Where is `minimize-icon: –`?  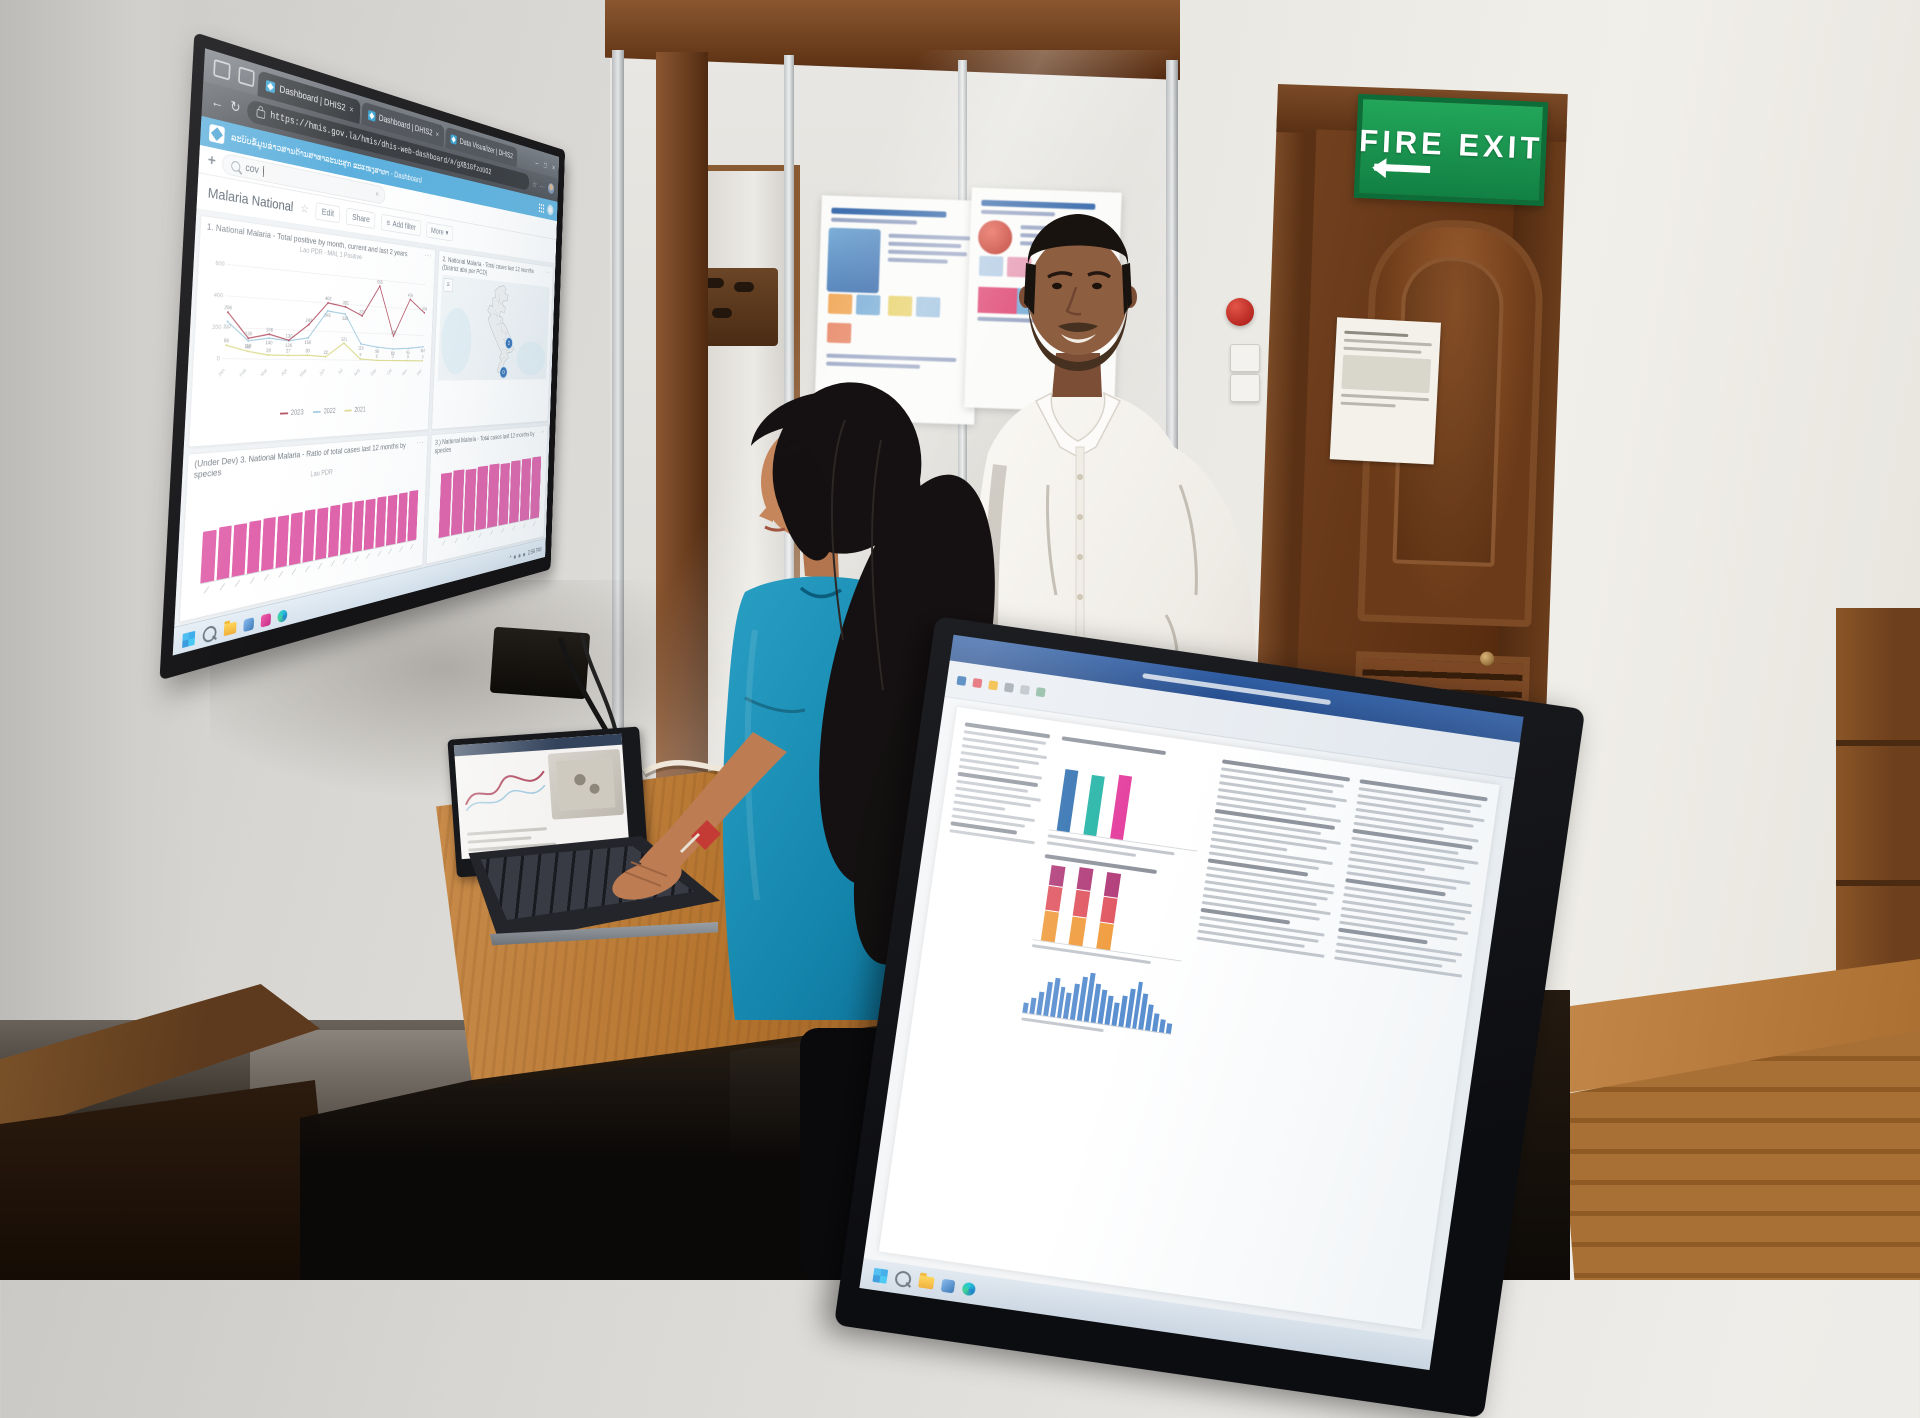
minimize-icon: – is located at coordinates (537, 162).